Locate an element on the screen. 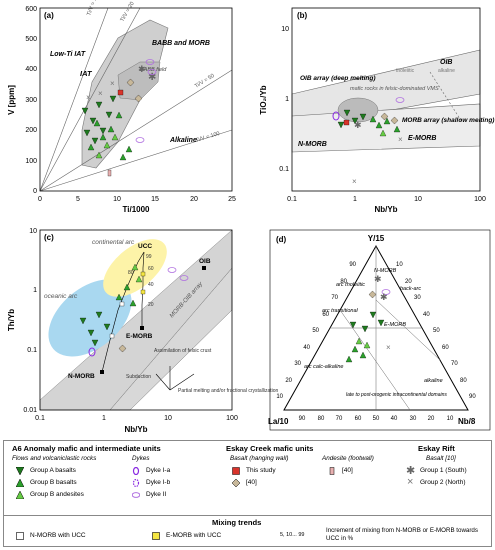 Image resolution: width=495 pixels, height=550 pixels. legend-nmorb-ucc-label: N-MORB with UCC is located at coordinates (58, 535).